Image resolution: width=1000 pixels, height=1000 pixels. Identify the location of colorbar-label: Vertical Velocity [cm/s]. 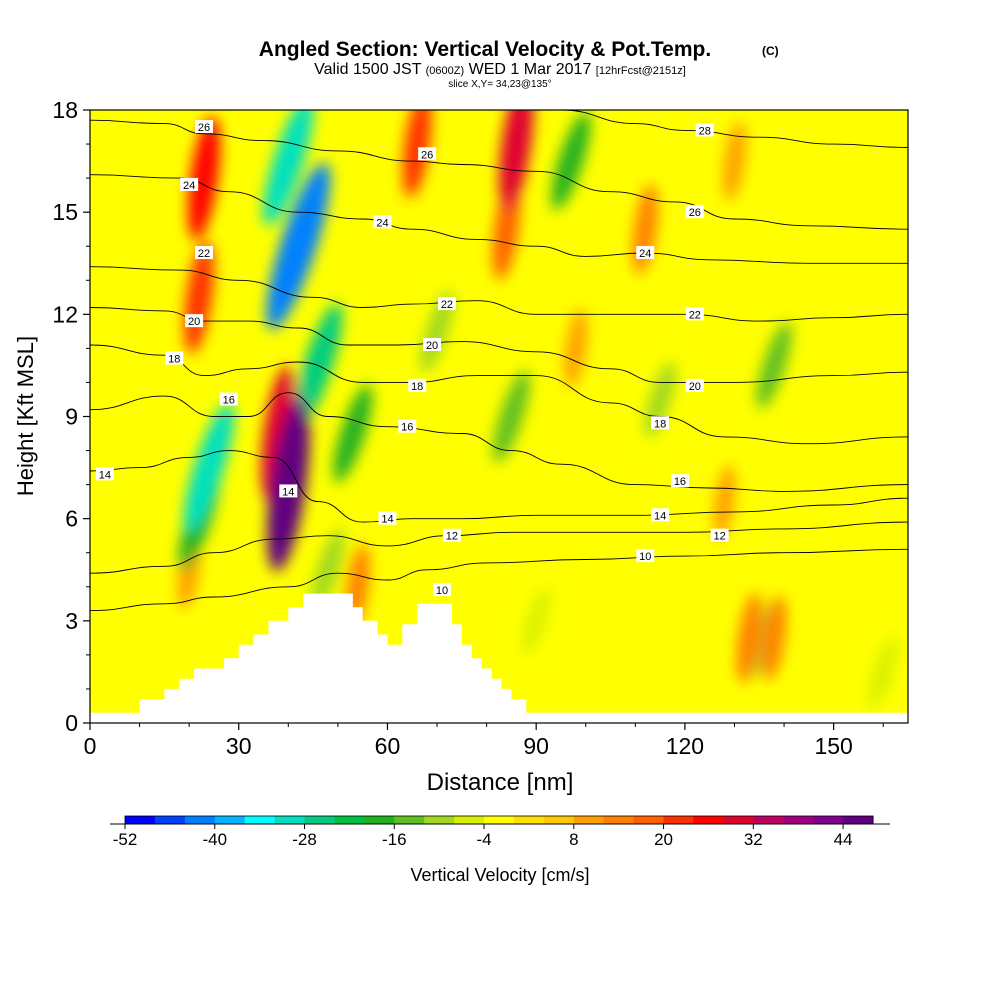
(499, 875).